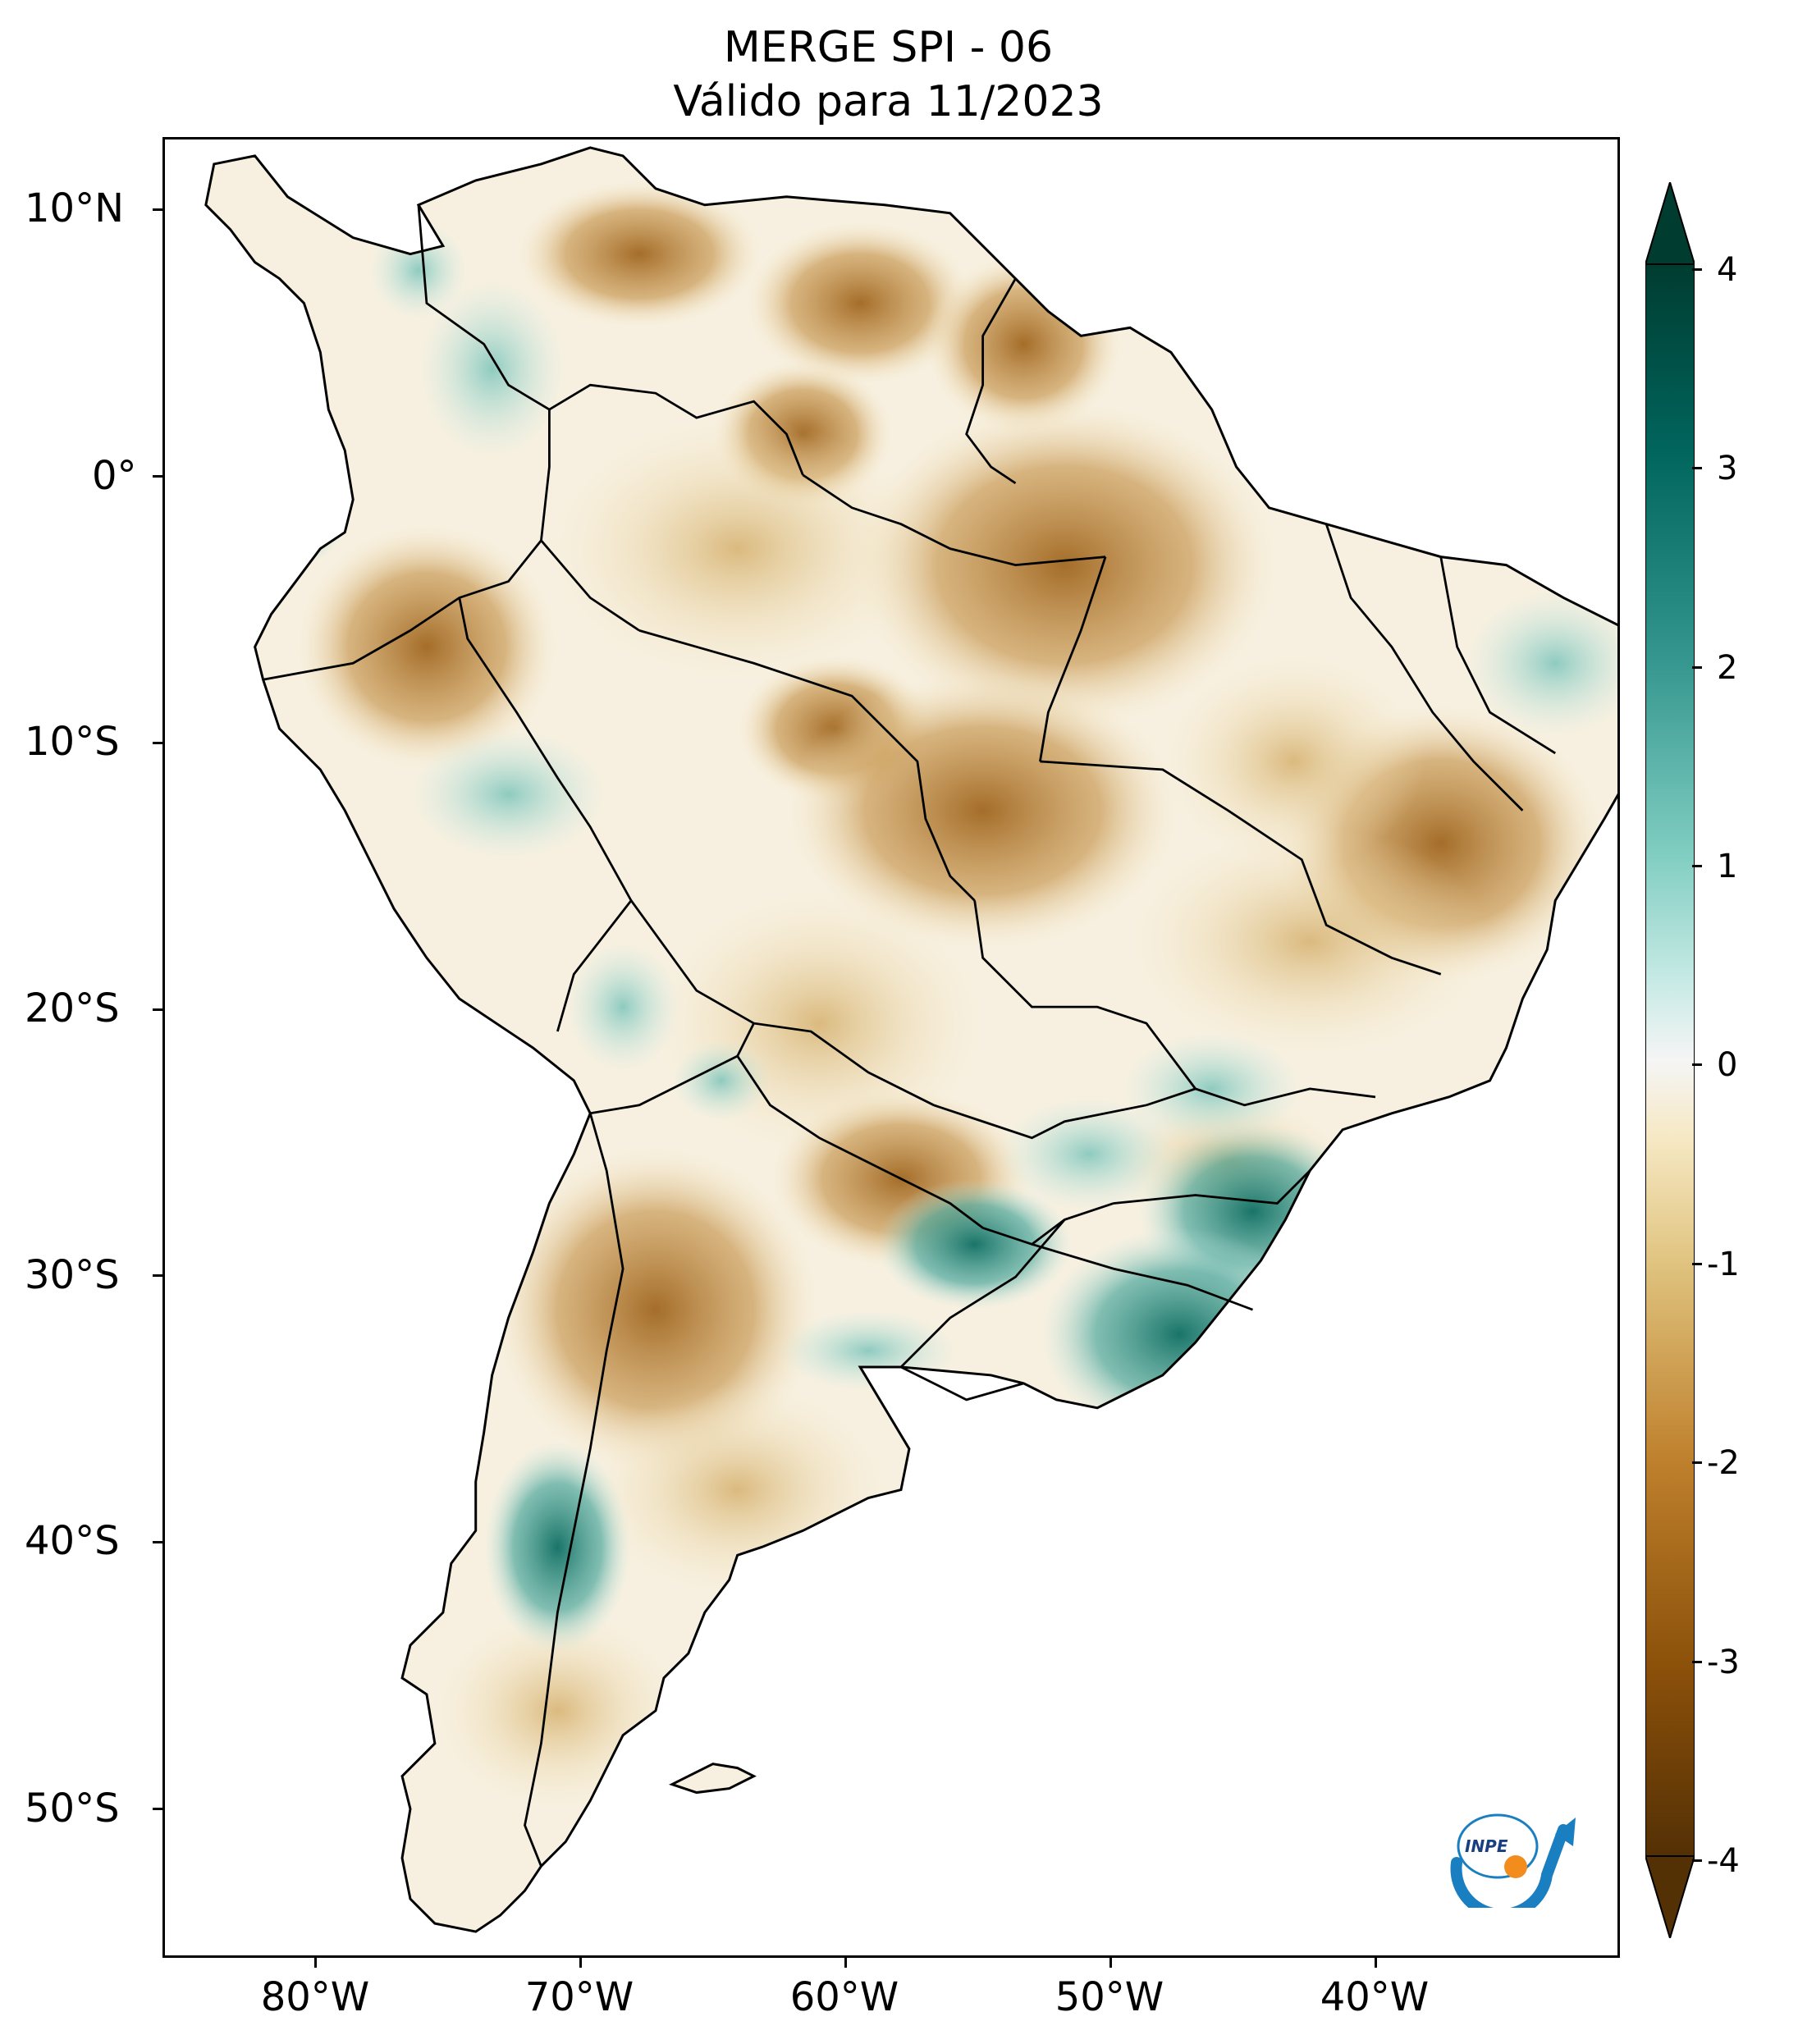 The image size is (1798, 2044). I want to click on ytick-label: 0°, so click(114, 476).